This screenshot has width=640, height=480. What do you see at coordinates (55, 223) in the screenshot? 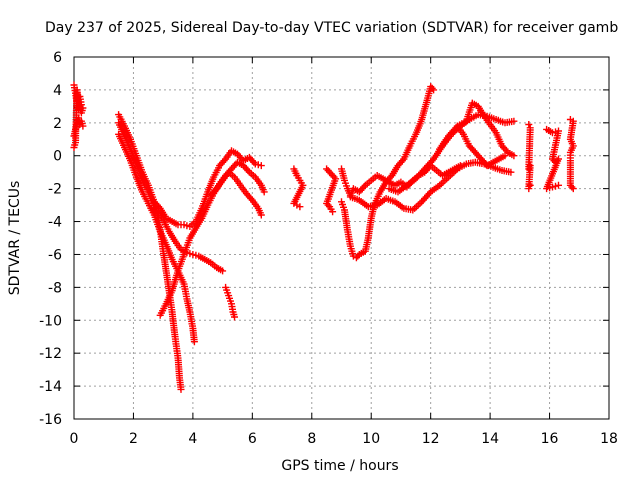
I see `y-tick-label: -4` at bounding box center [55, 223].